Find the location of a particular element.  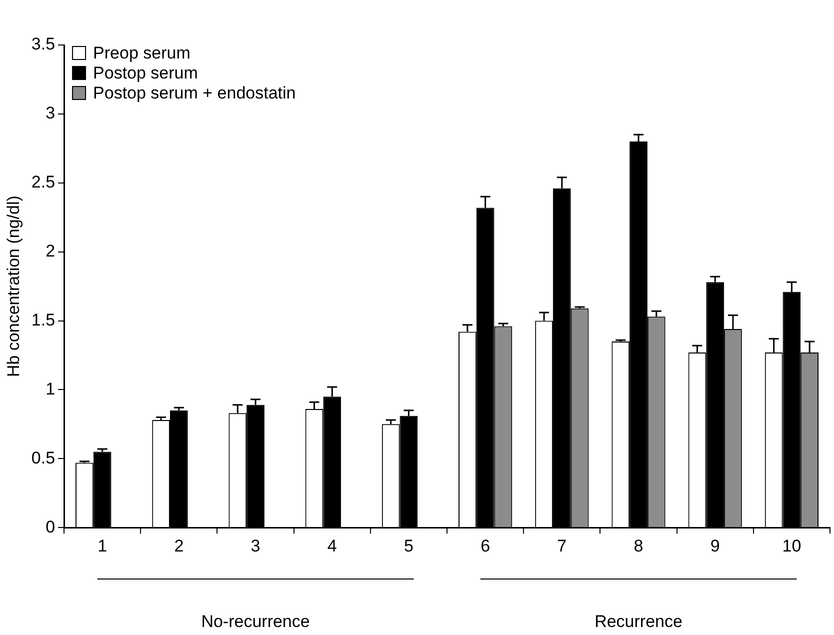

x-tick-label: 8 is located at coordinates (639, 546).